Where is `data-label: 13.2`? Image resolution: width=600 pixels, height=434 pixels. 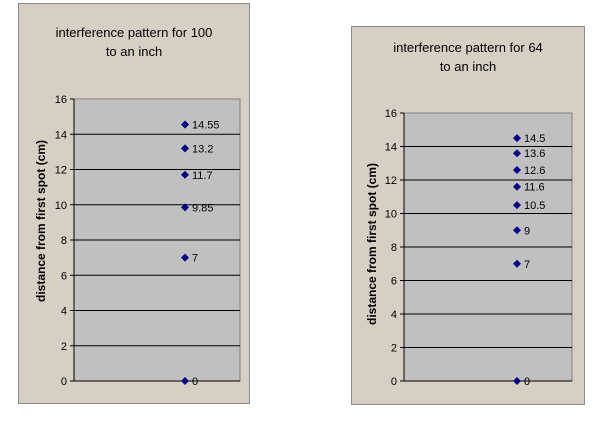 data-label: 13.2 is located at coordinates (202, 149).